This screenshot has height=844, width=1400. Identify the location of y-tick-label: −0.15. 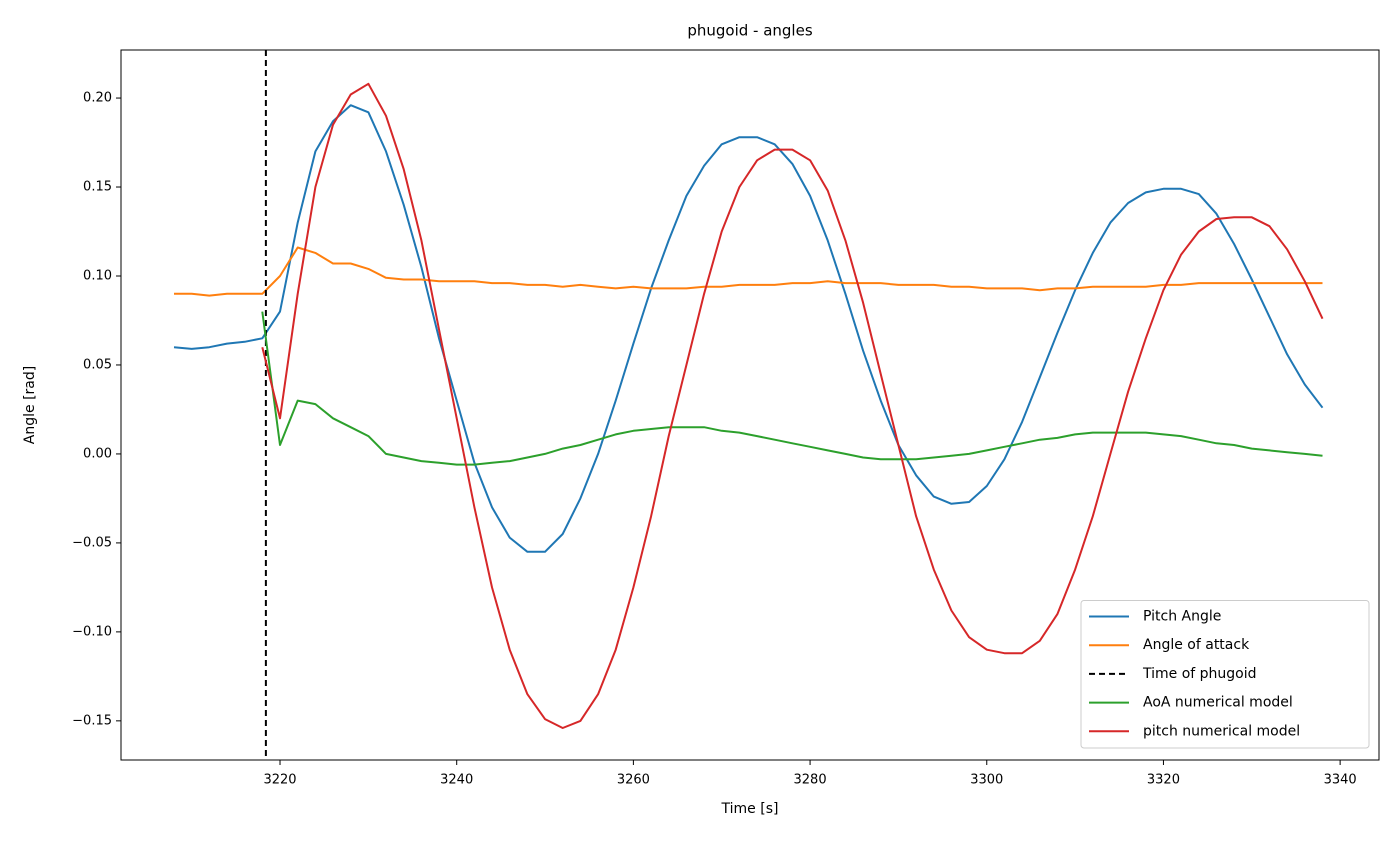
(92, 720).